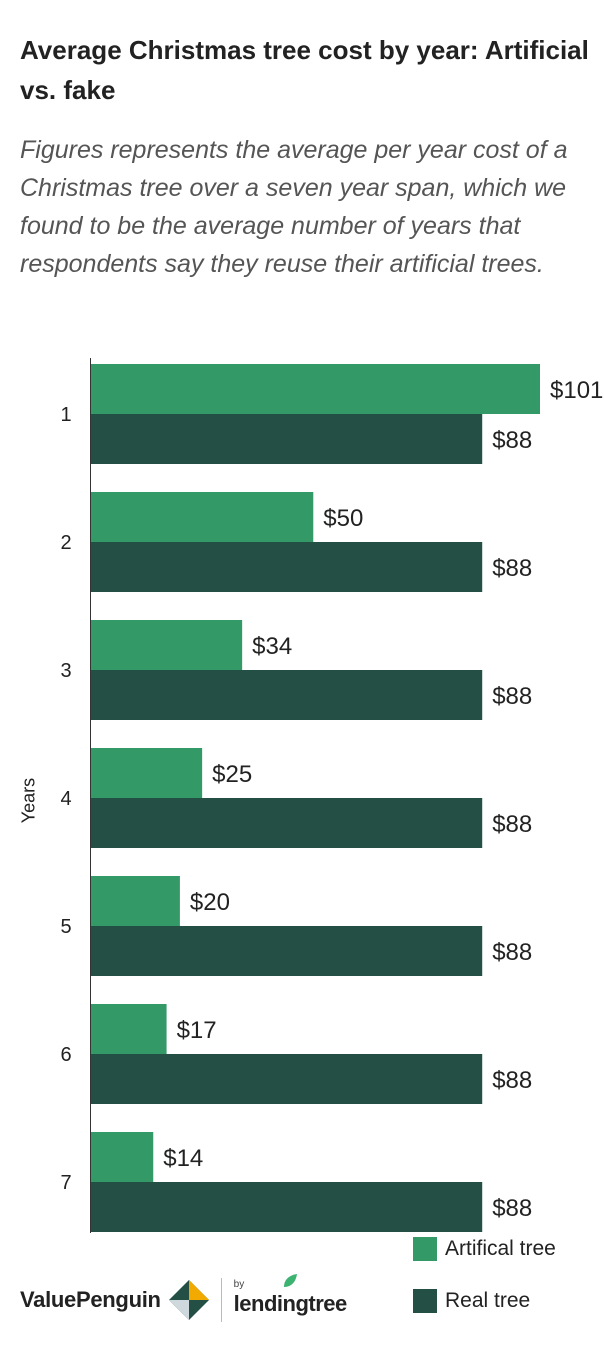 The width and height of the screenshot is (604, 1350). What do you see at coordinates (232, 774) in the screenshot?
I see `data-label-artificial-4: $25` at bounding box center [232, 774].